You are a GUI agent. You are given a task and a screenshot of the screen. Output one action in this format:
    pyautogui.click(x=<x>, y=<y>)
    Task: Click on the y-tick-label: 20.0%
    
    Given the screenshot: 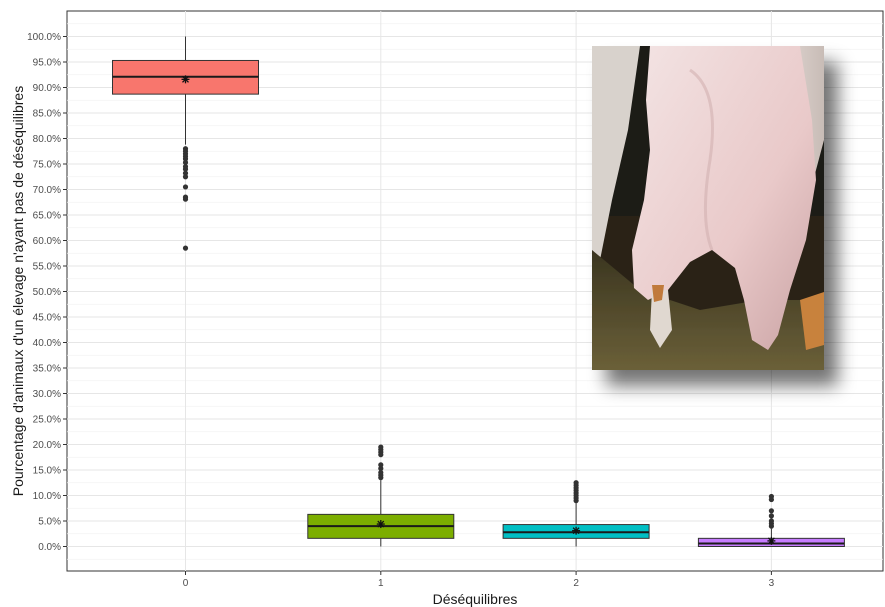 What is the action you would take?
    pyautogui.click(x=47, y=445)
    